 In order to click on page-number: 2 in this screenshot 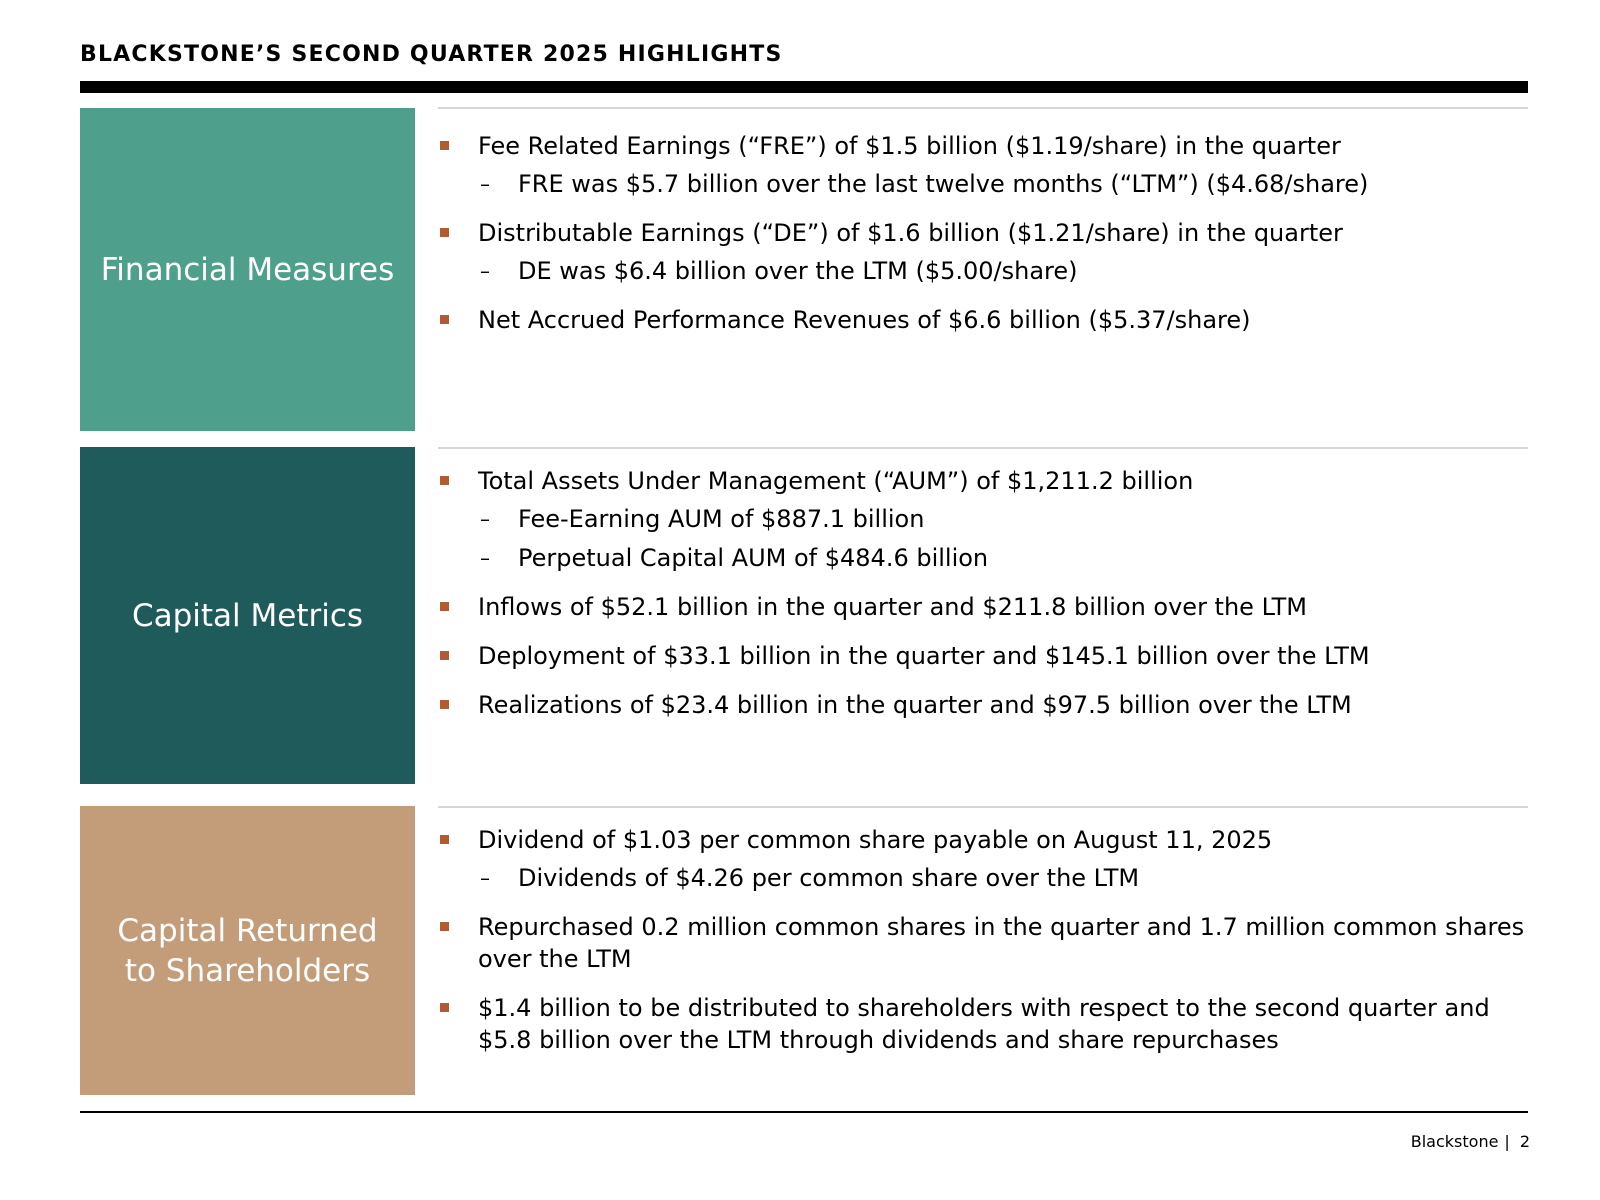, I will do `click(1525, 1141)`.